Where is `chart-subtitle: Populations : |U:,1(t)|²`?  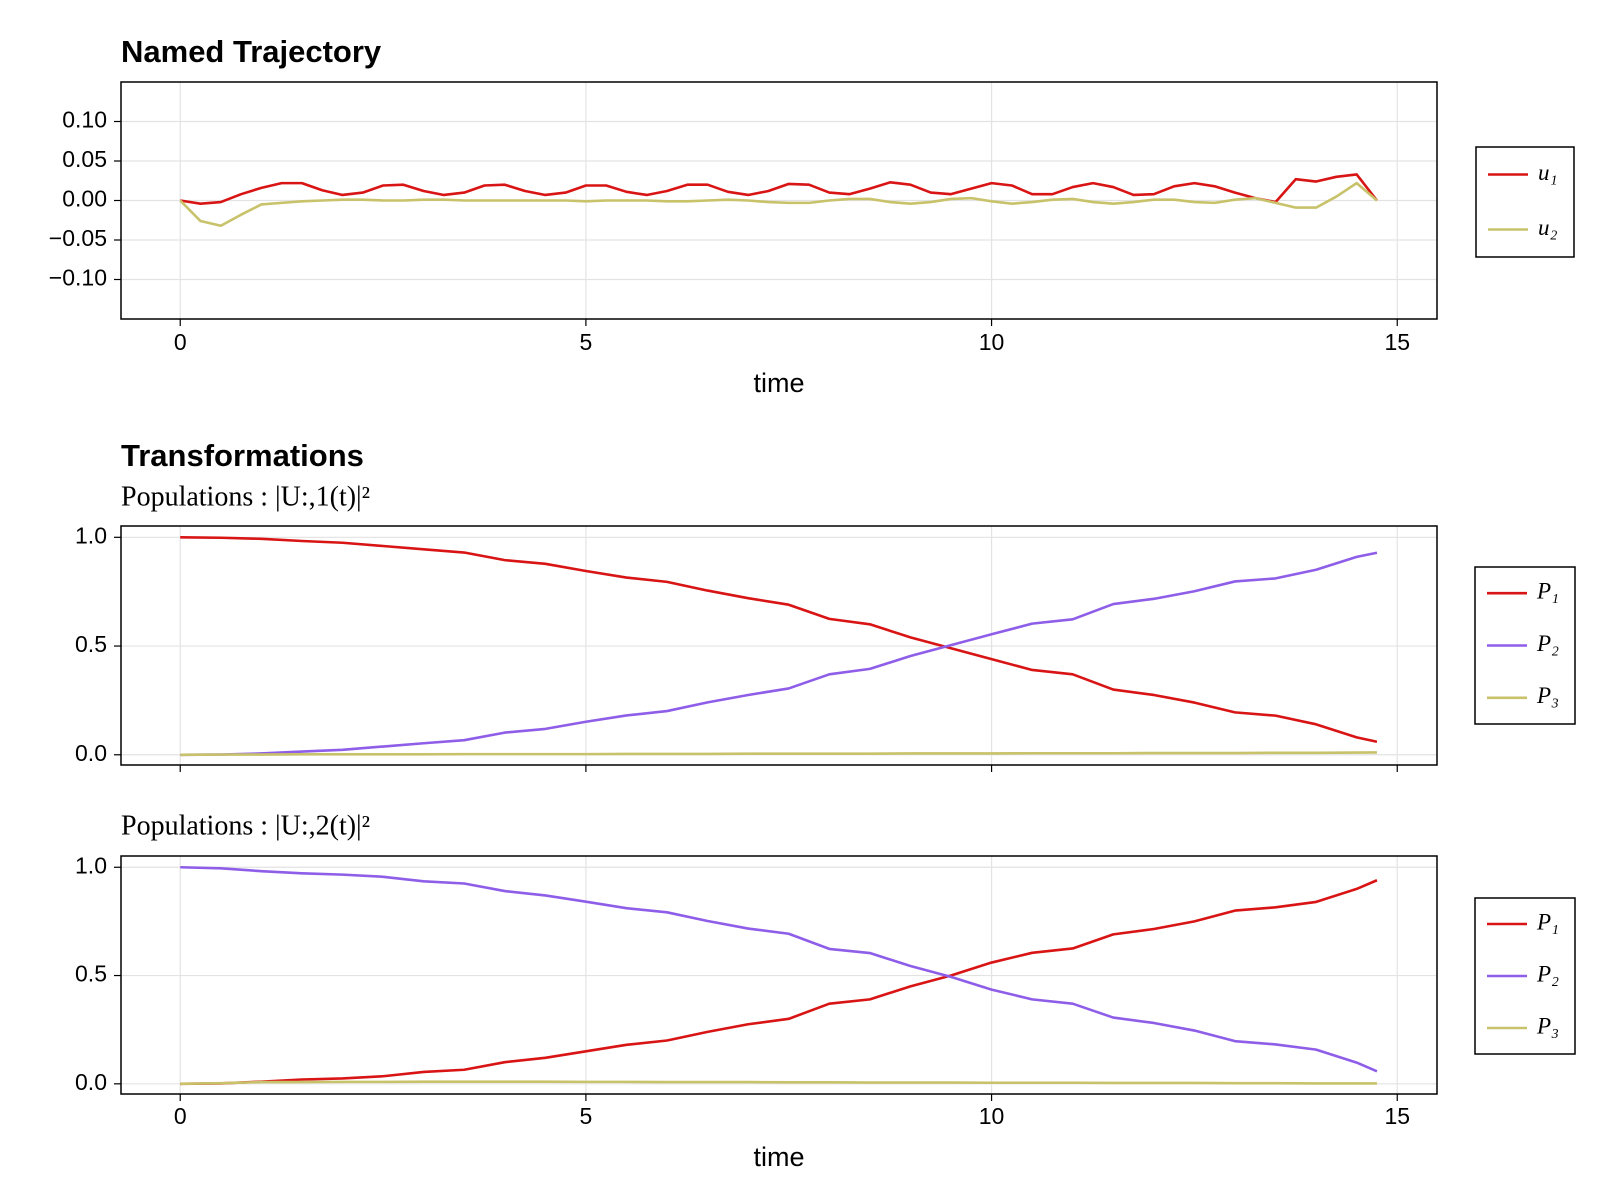
chart-subtitle: Populations : |U:,1(t)|² is located at coordinates (245, 496).